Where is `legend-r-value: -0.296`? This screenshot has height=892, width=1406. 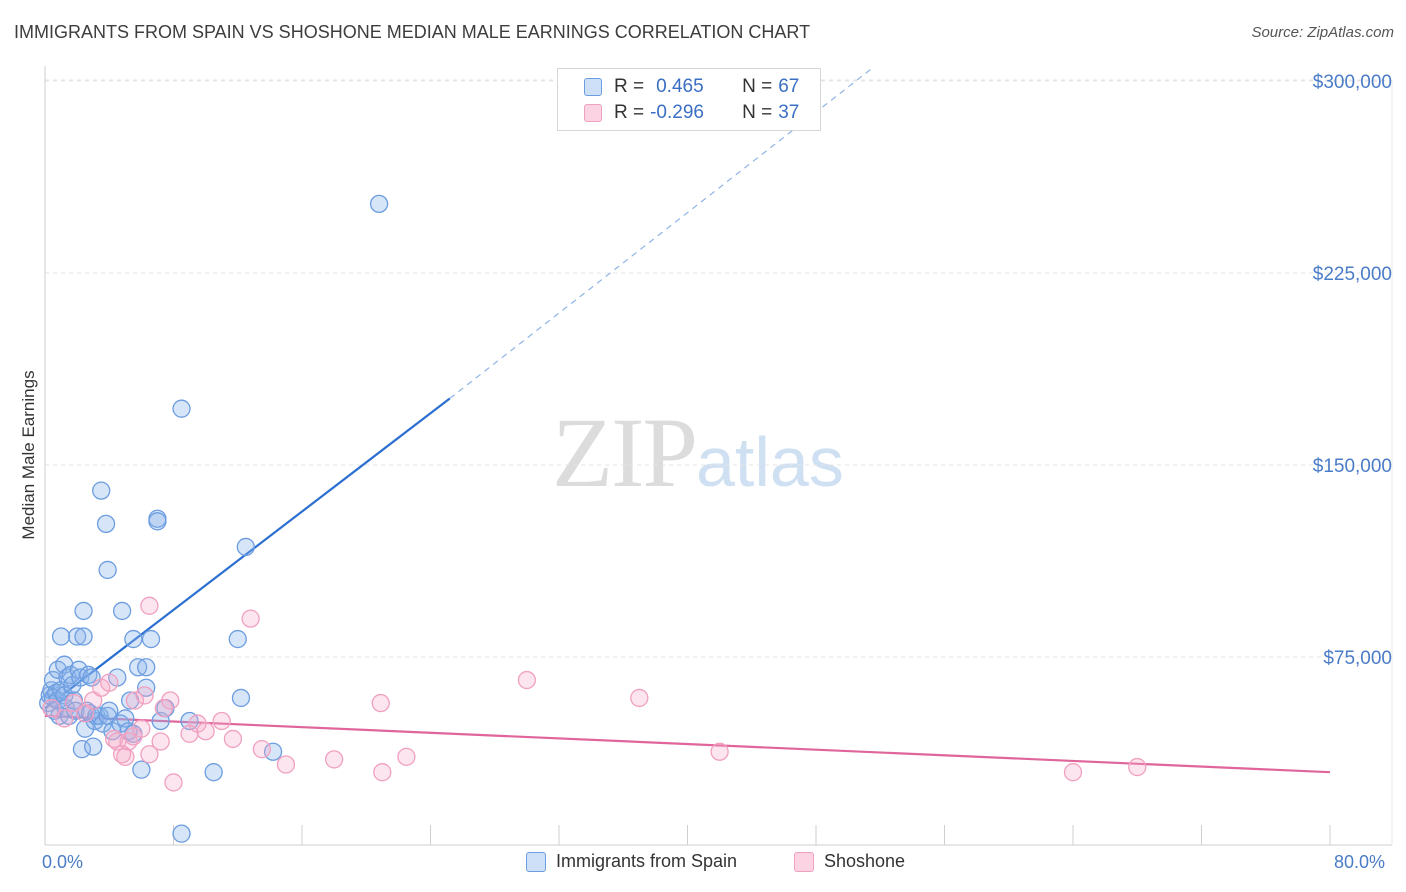
legend-r-value: -0.296 is located at coordinates (677, 112).